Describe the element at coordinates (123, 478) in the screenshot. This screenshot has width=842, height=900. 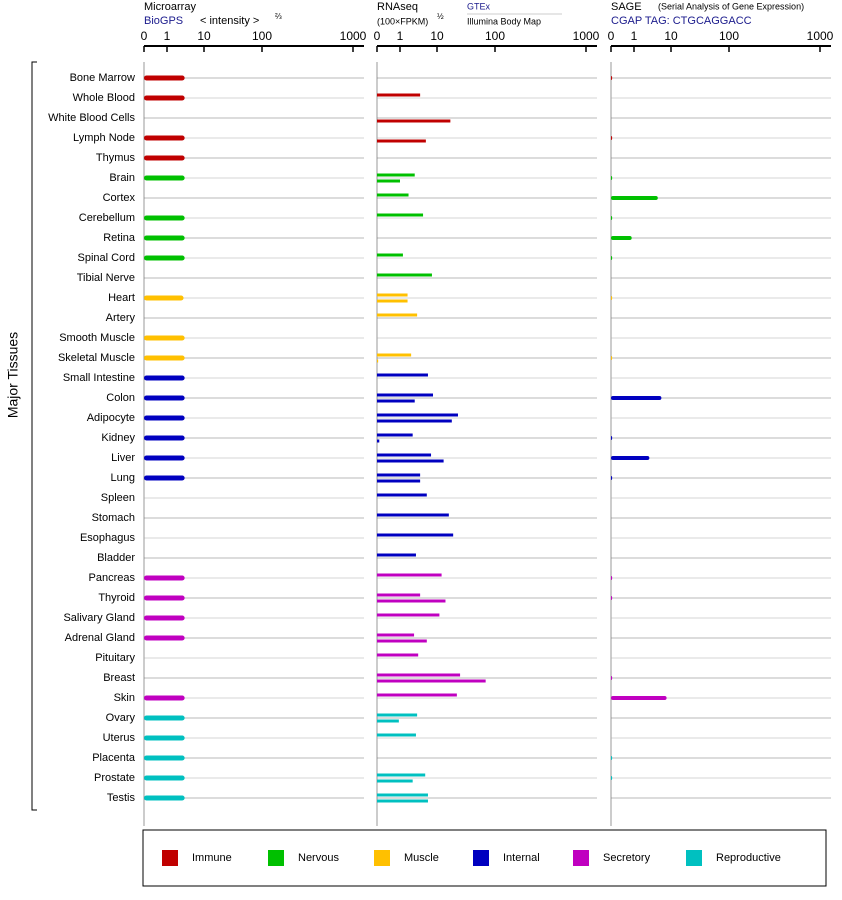
I see `tissue-label: Lung` at that location.